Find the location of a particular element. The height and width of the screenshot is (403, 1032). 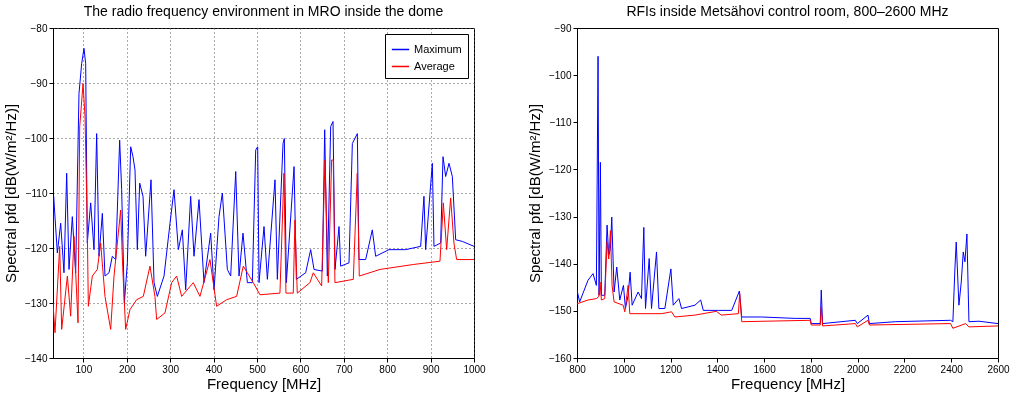

x-tick-label: 2000 is located at coordinates (858, 369).